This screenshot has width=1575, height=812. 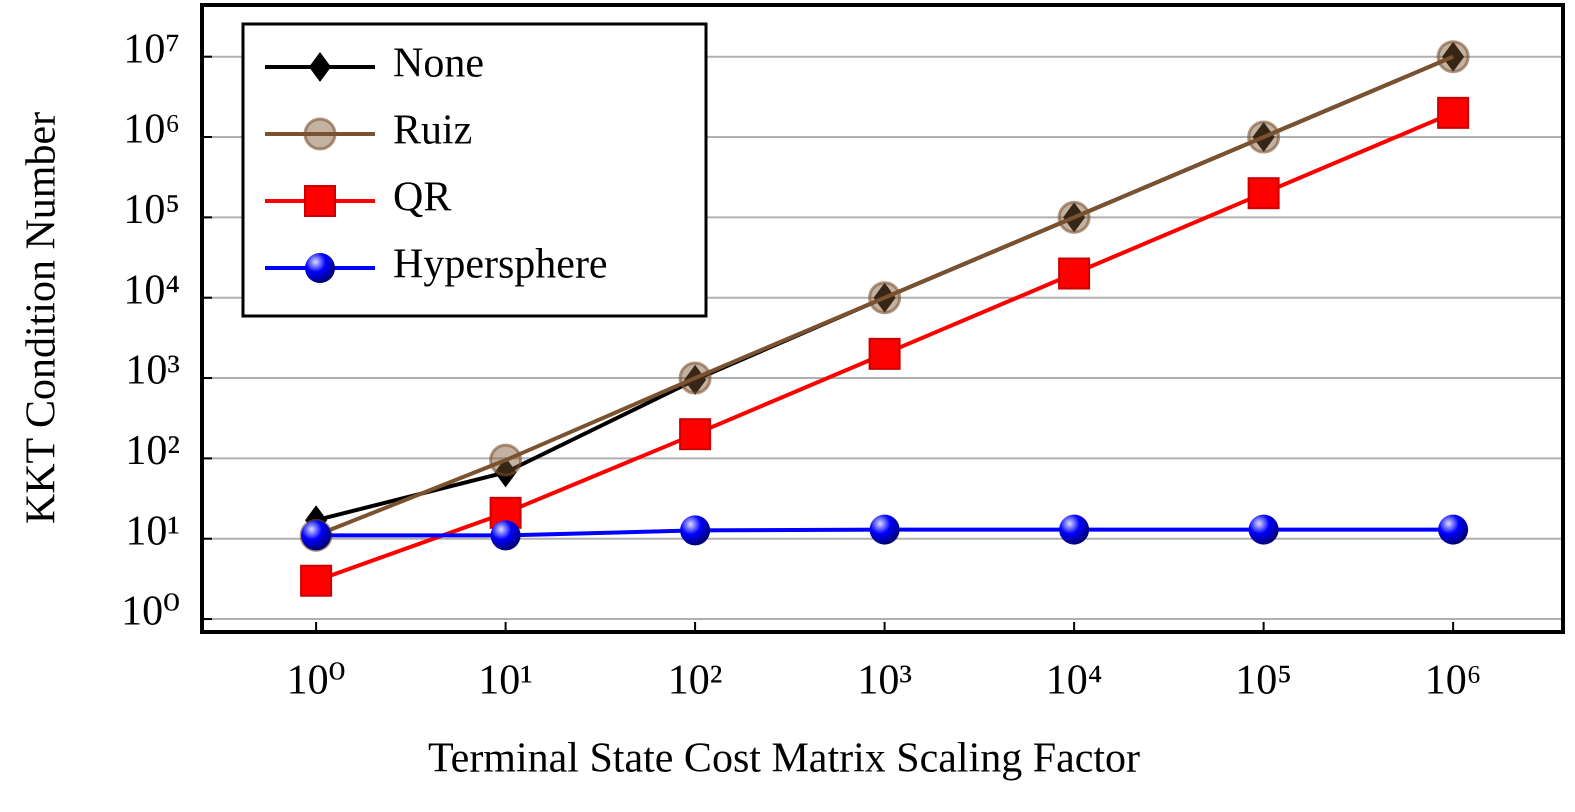 I want to click on legend-label: QR, so click(x=422, y=198).